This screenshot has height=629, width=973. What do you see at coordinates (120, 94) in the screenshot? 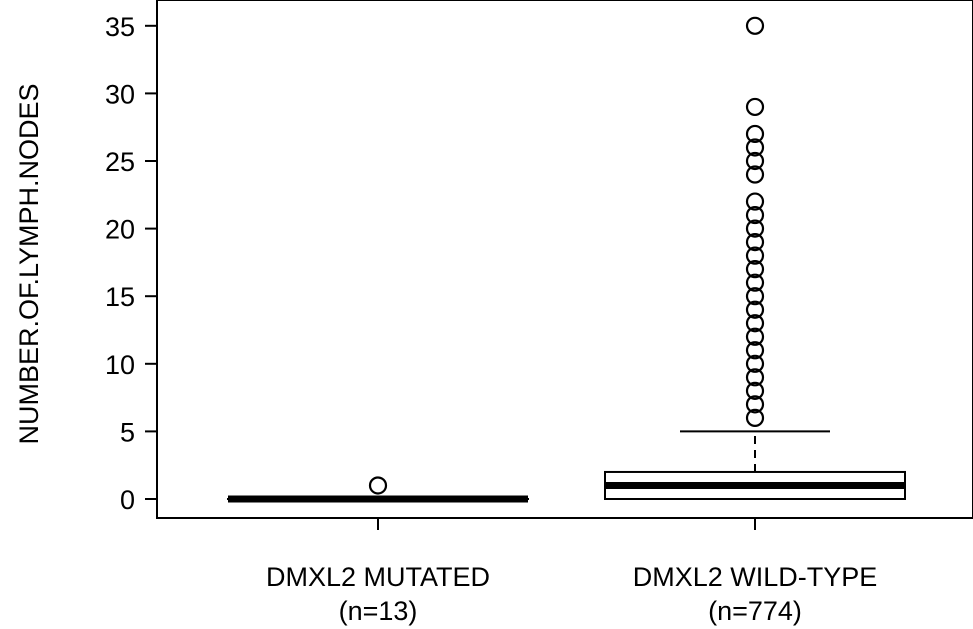
I see `y-tick-label: 30` at bounding box center [120, 94].